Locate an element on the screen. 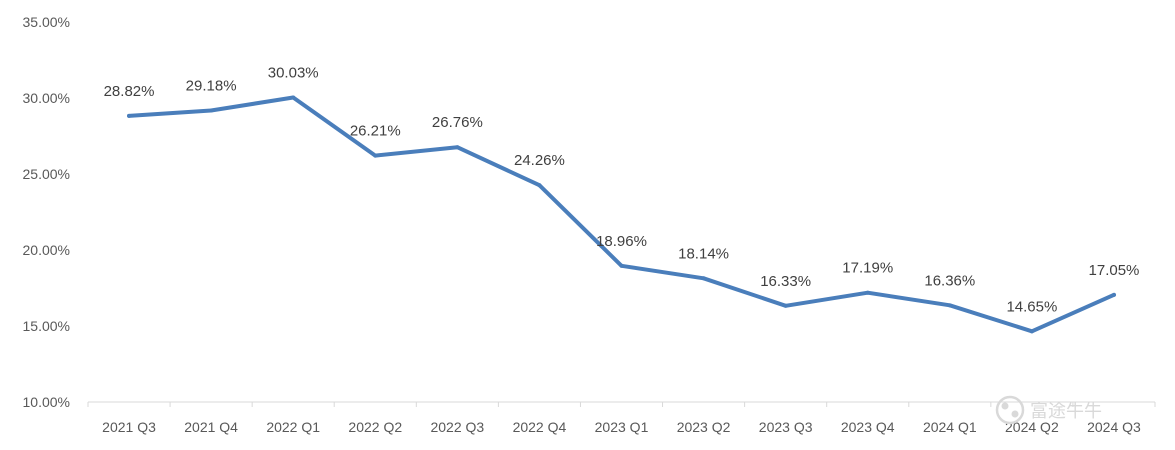 This screenshot has height=450, width=1175. futu-logo-icon is located at coordinates (1010, 410).